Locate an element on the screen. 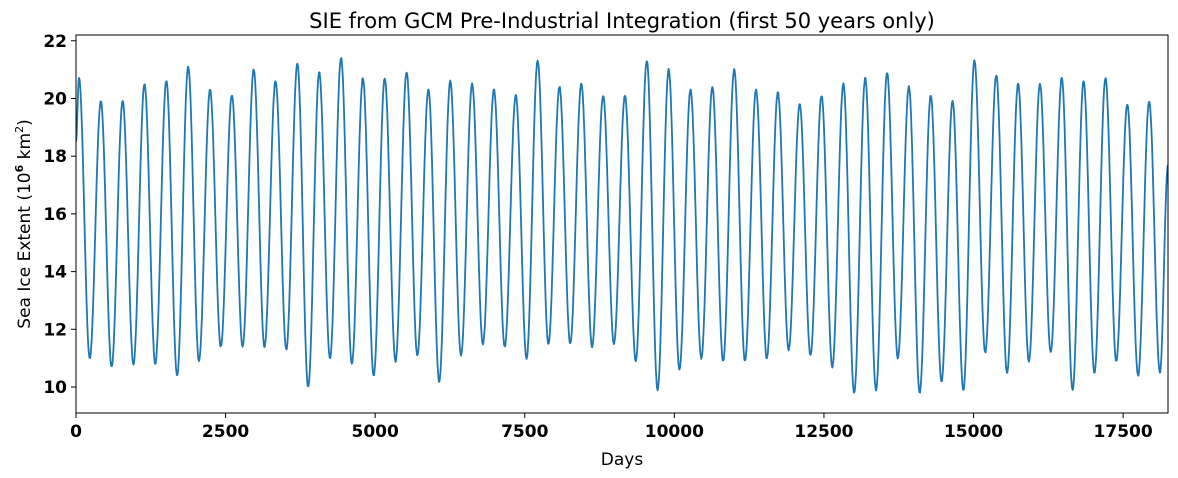 The width and height of the screenshot is (1178, 478). y-tick-label: 22 is located at coordinates (55, 42).